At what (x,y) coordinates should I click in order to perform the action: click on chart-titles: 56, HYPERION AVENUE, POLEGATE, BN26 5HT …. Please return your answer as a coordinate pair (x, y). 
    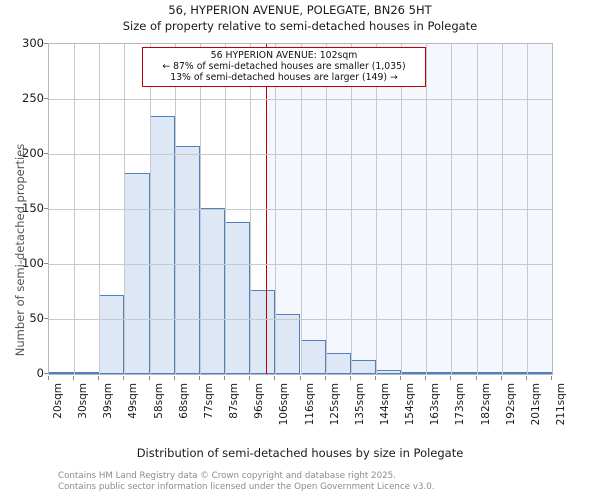
    Looking at the image, I should click on (300, 18).